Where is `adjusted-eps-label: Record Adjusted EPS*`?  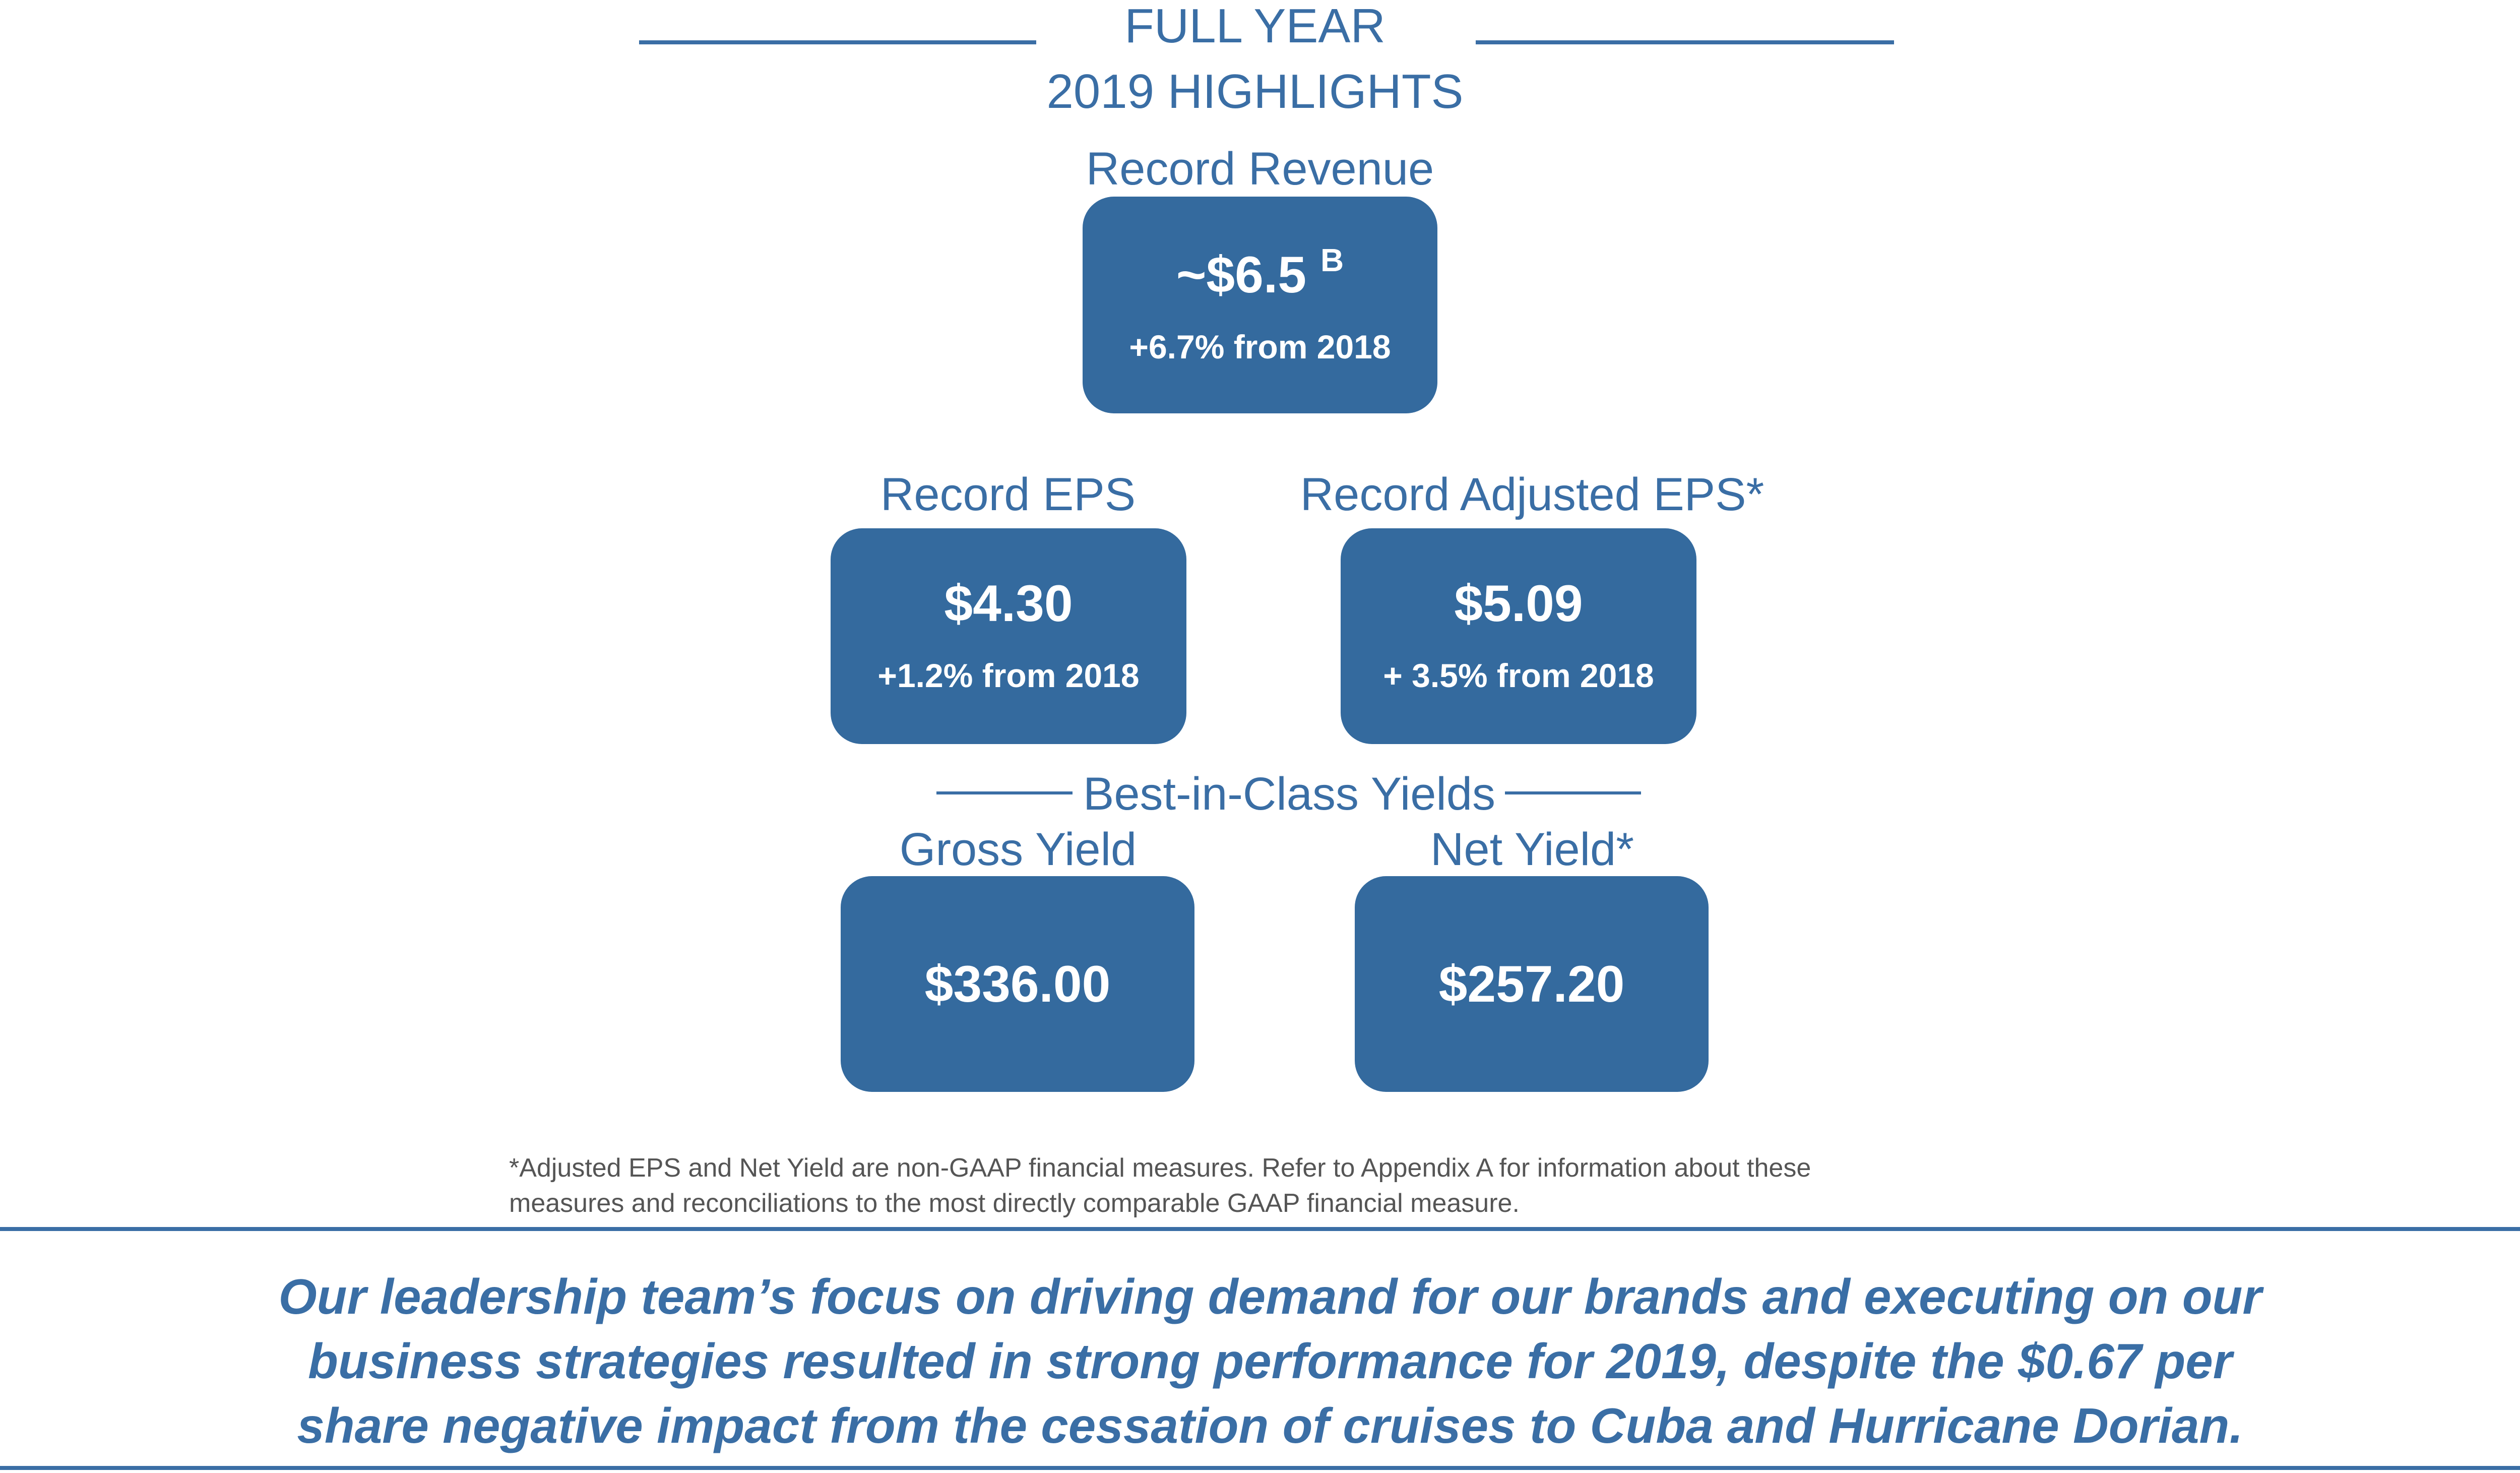
adjusted-eps-label: Record Adjusted EPS* is located at coordinates (1532, 494).